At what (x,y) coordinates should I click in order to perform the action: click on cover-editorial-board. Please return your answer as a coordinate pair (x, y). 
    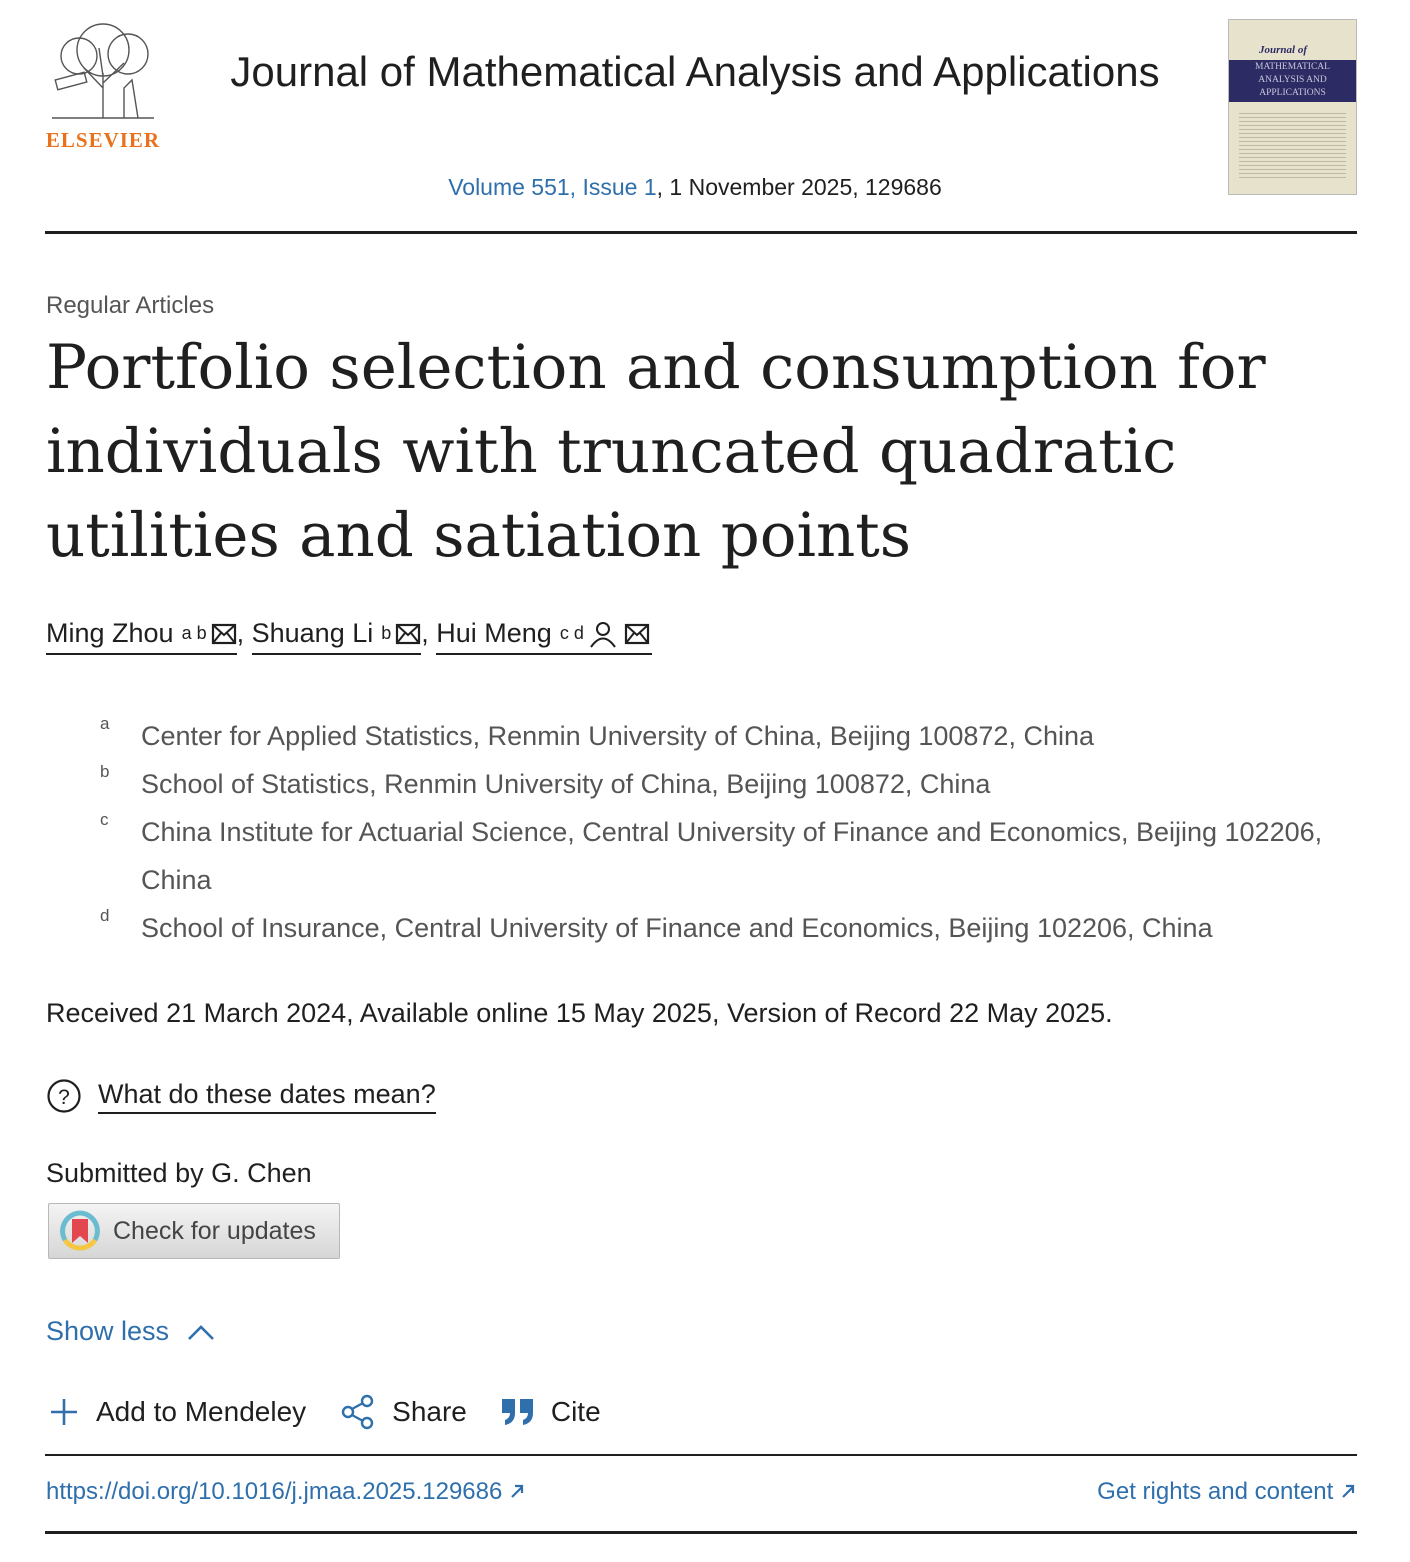
    Looking at the image, I should click on (1292, 145).